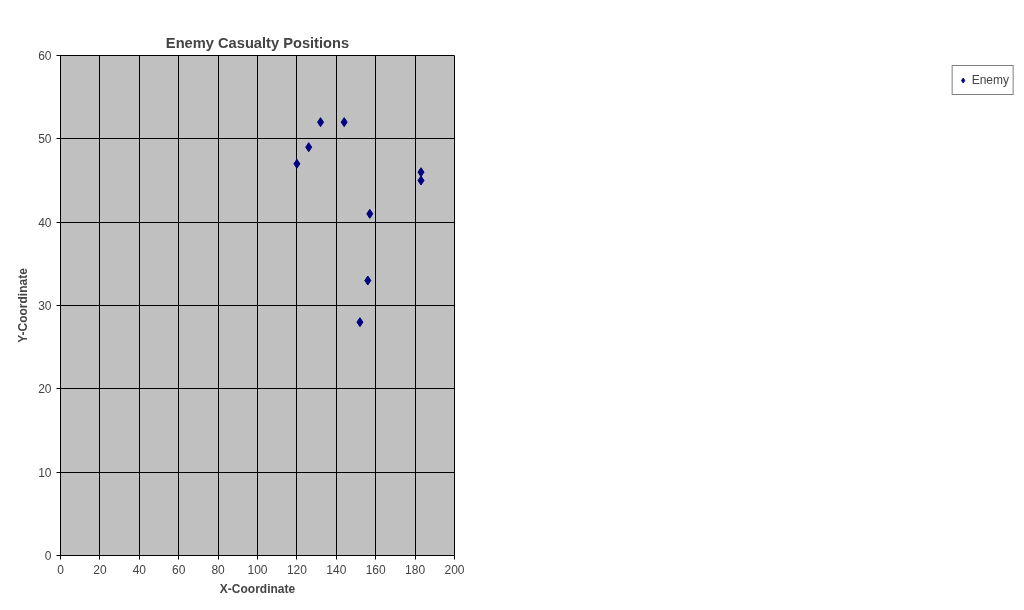 Image resolution: width=1024 pixels, height=610 pixels. I want to click on y-tick-label: 40, so click(45, 222).